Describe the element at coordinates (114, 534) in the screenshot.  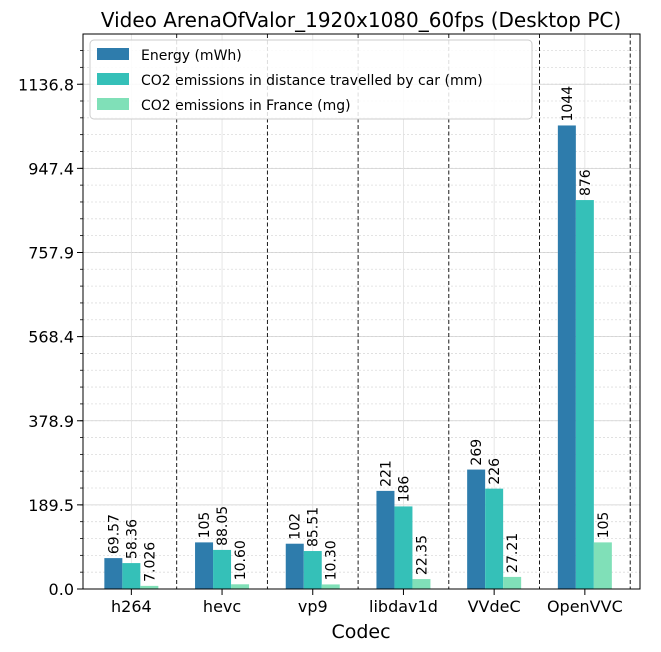
I see `bar-value-label: 69.57` at that location.